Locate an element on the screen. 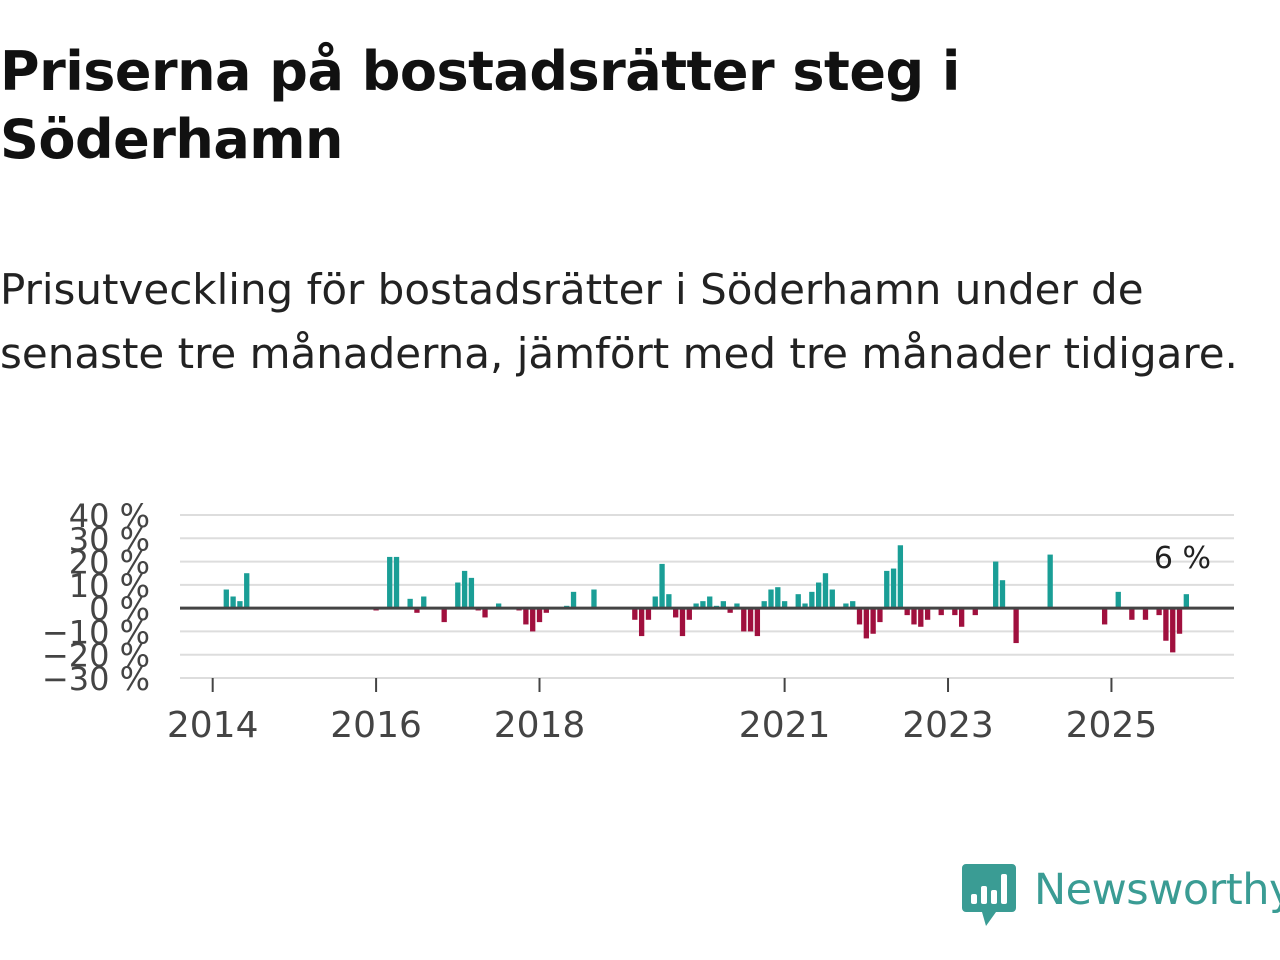 The width and height of the screenshot is (1280, 960). x-tick-label: 2016 is located at coordinates (376, 725).